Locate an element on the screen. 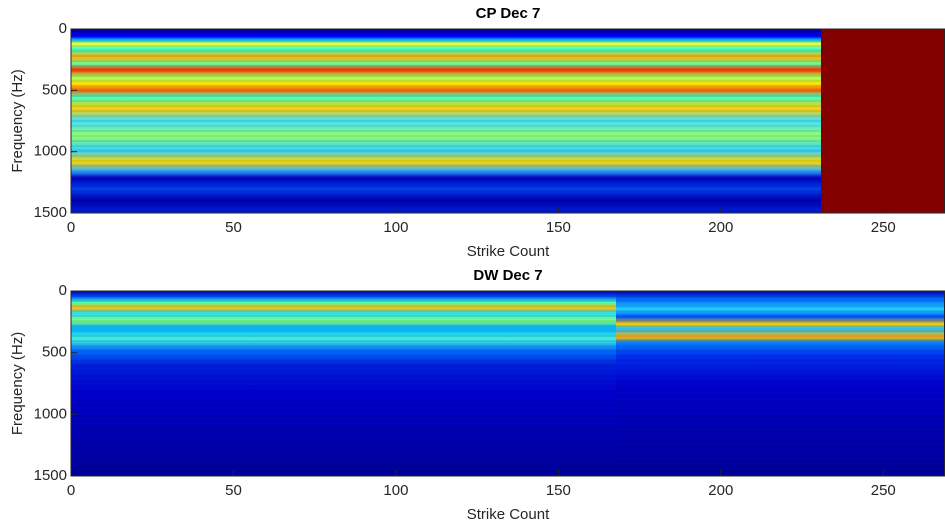 The height and width of the screenshot is (527, 945). chart-title: DW Dec 7 is located at coordinates (507, 275).